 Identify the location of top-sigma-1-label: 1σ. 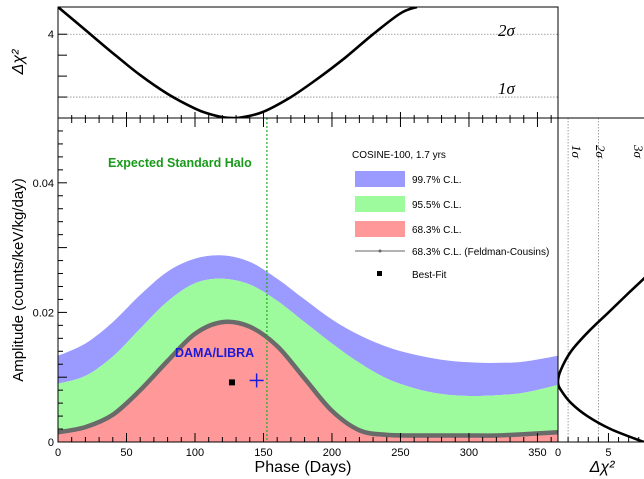
(507, 88).